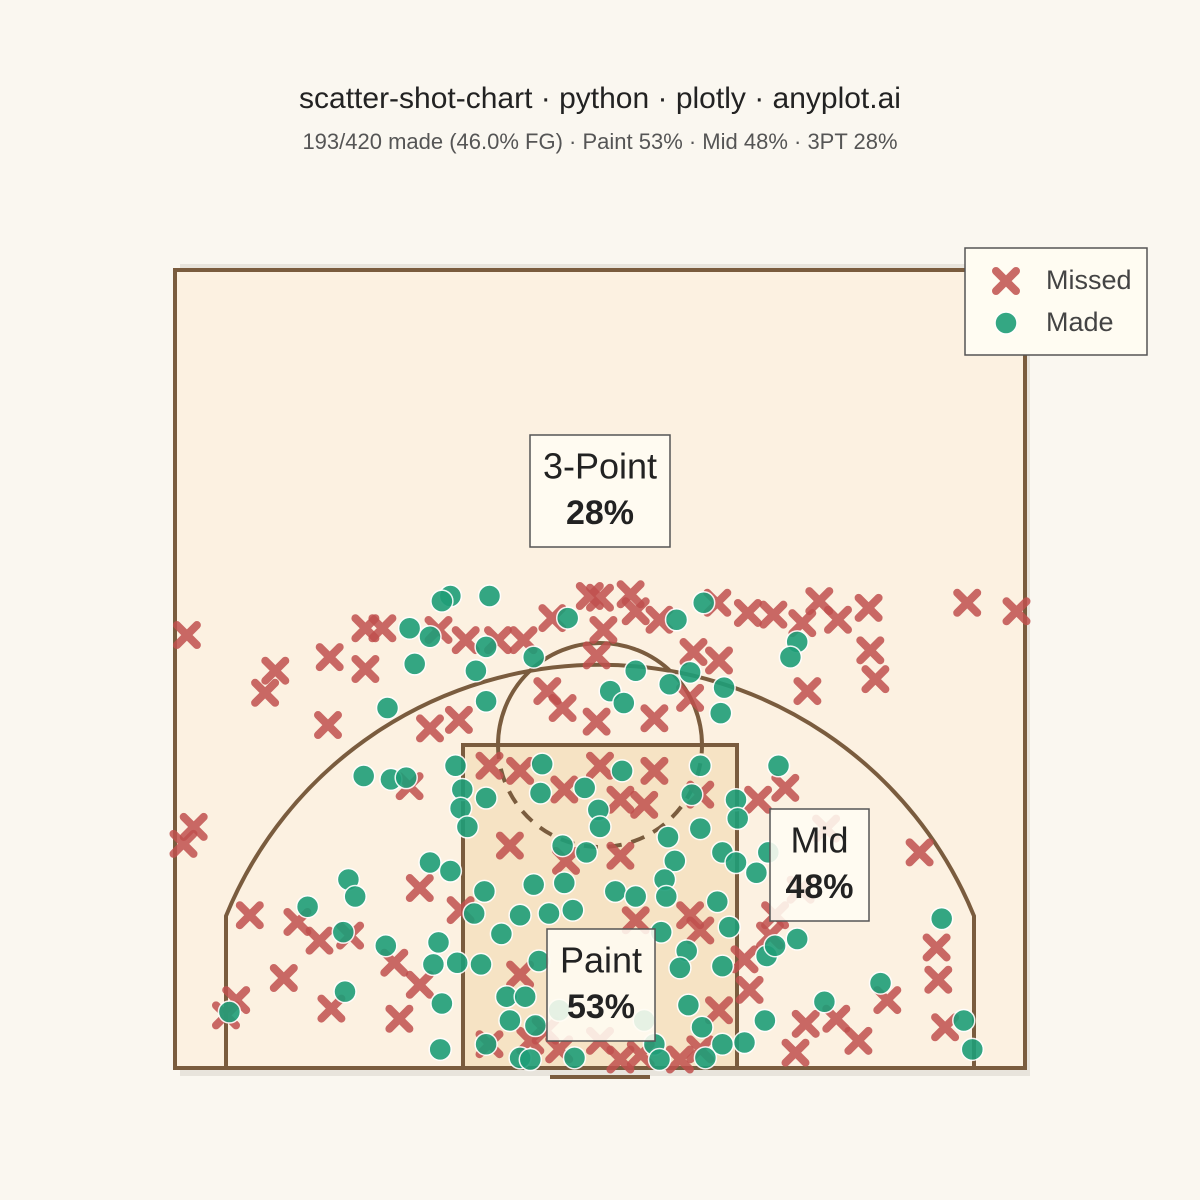  What do you see at coordinates (1089, 280) in the screenshot?
I see `legend-label: Missed` at bounding box center [1089, 280].